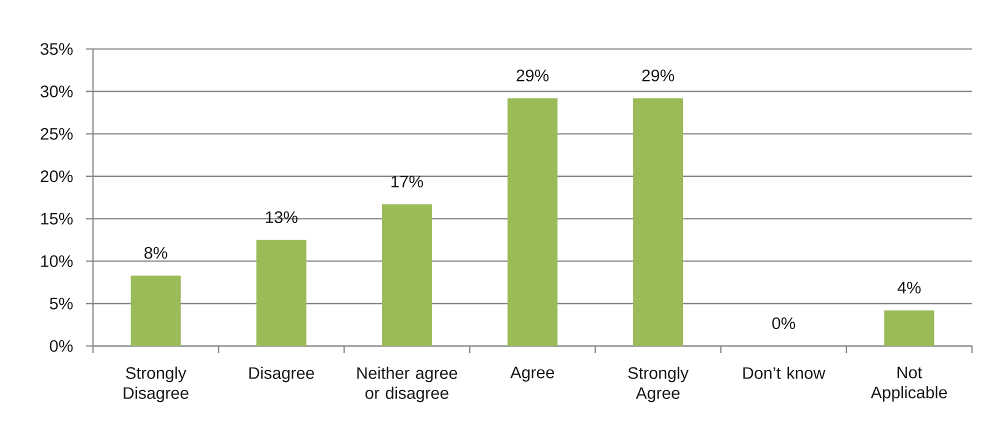  Describe the element at coordinates (61, 346) in the screenshot. I see `y-tick-label: 0%` at that location.